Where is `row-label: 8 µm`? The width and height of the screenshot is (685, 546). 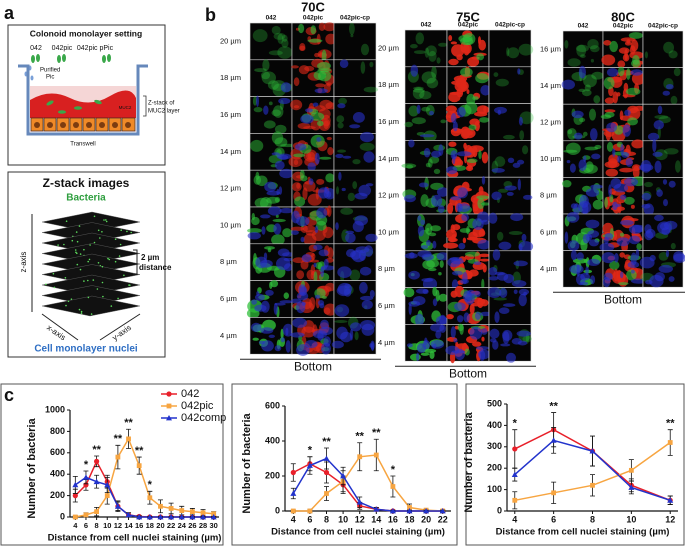
row-label: 8 µm is located at coordinates (228, 261).